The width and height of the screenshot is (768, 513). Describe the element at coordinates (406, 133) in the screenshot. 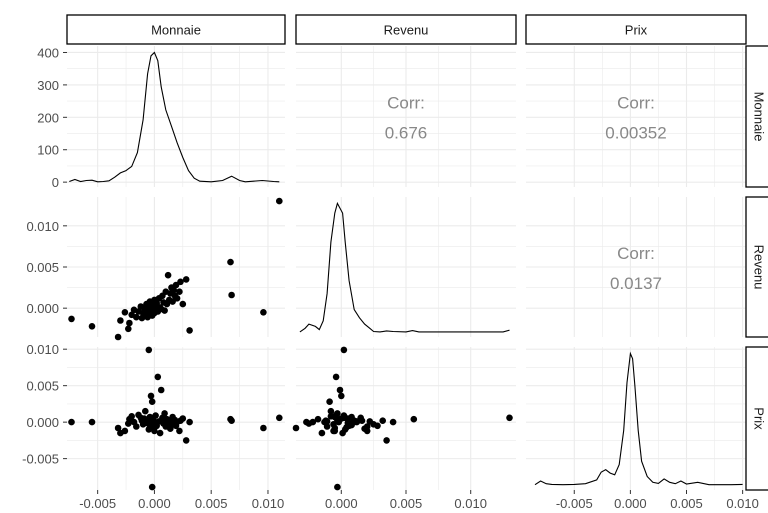

I see `corr-value-monnaie-revenu: 0.676` at that location.